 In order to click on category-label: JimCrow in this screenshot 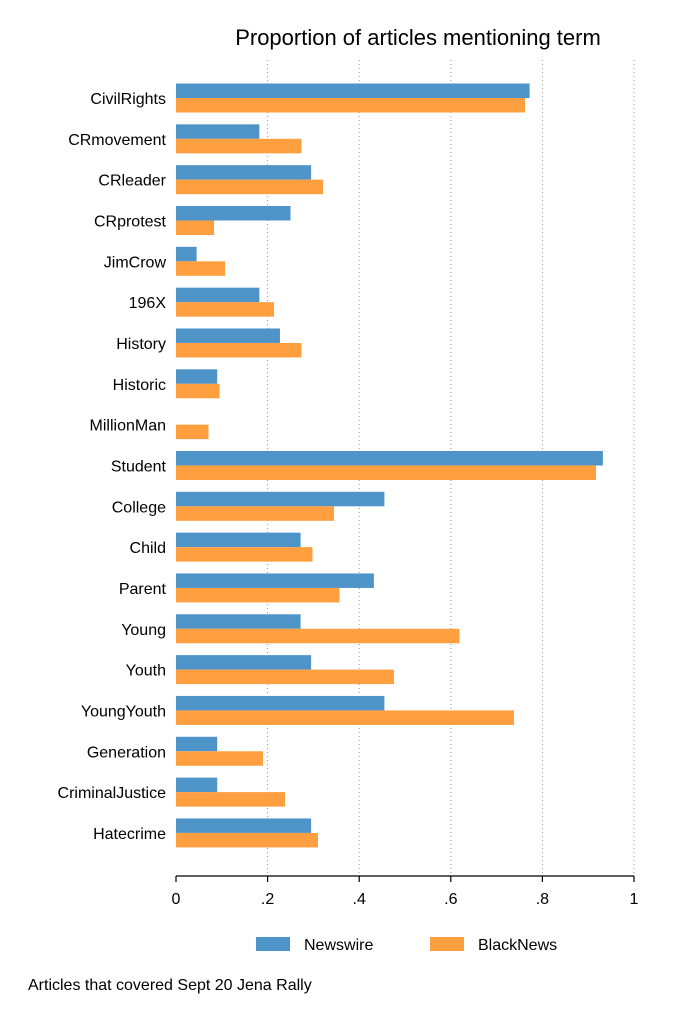, I will do `click(135, 262)`.